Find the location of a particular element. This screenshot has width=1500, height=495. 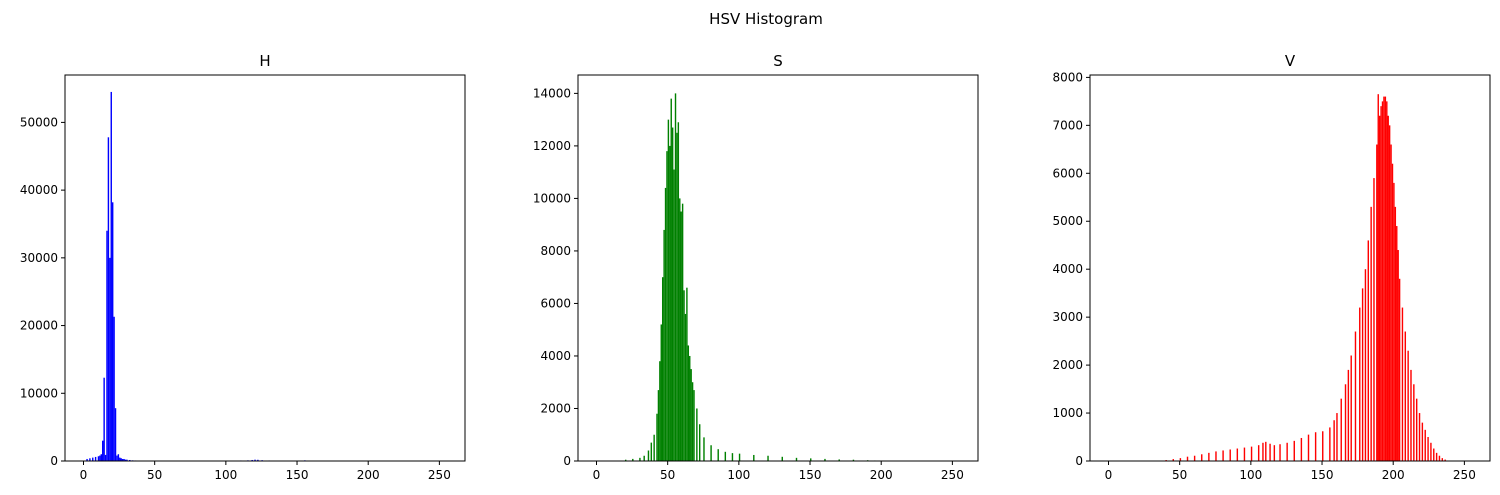

y-tick-label: 6000 is located at coordinates (555, 303).